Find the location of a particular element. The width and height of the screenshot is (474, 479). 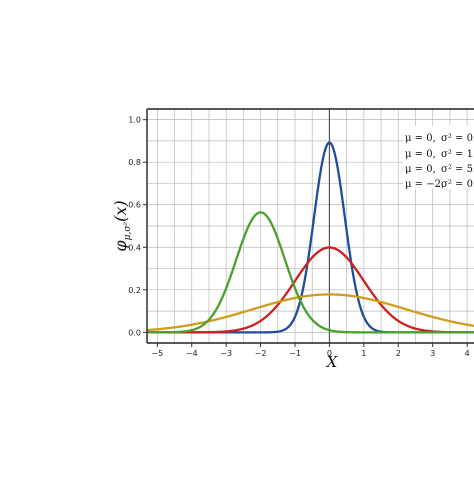

x-tick-label: −2 is located at coordinates (261, 353).